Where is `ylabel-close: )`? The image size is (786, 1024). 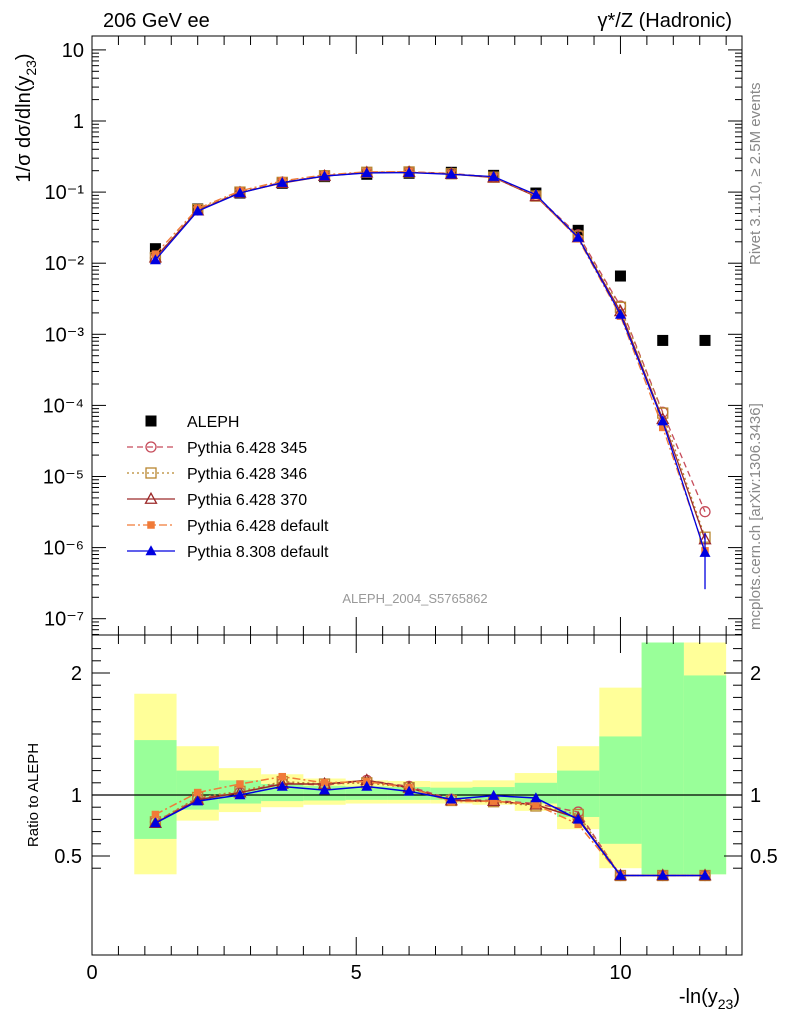
ylabel-close: ) is located at coordinates (24, 56).